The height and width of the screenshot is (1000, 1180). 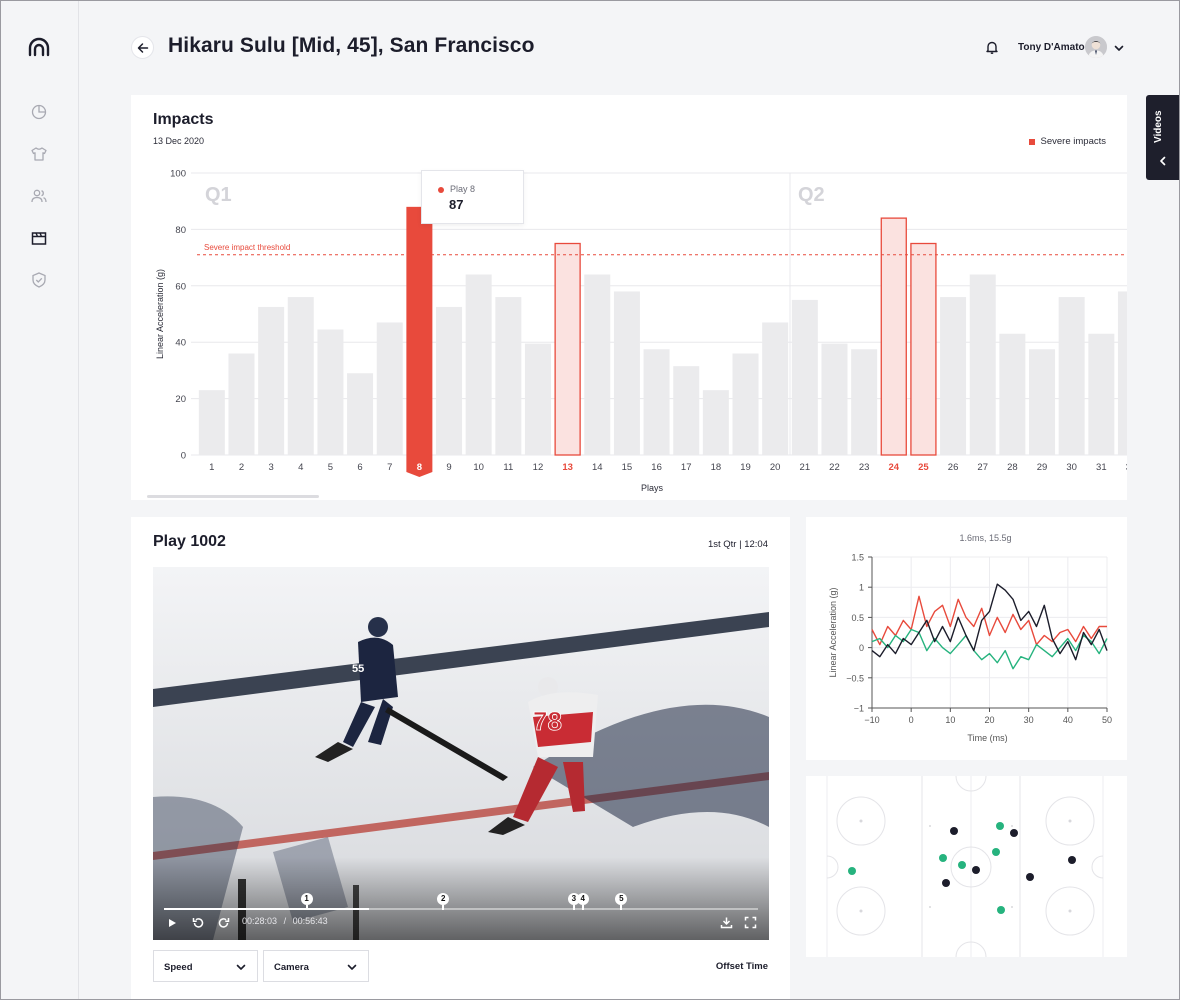 I want to click on tooltip-dot, so click(x=441, y=190).